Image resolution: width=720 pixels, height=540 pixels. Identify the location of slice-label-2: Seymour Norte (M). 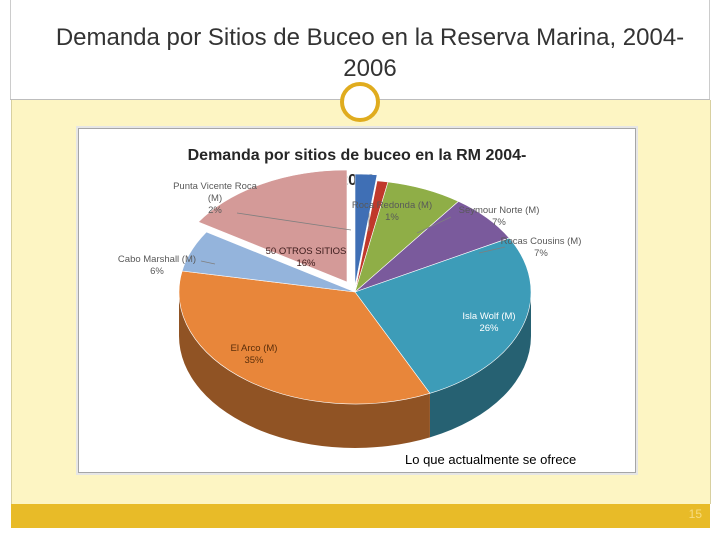
(499, 210).